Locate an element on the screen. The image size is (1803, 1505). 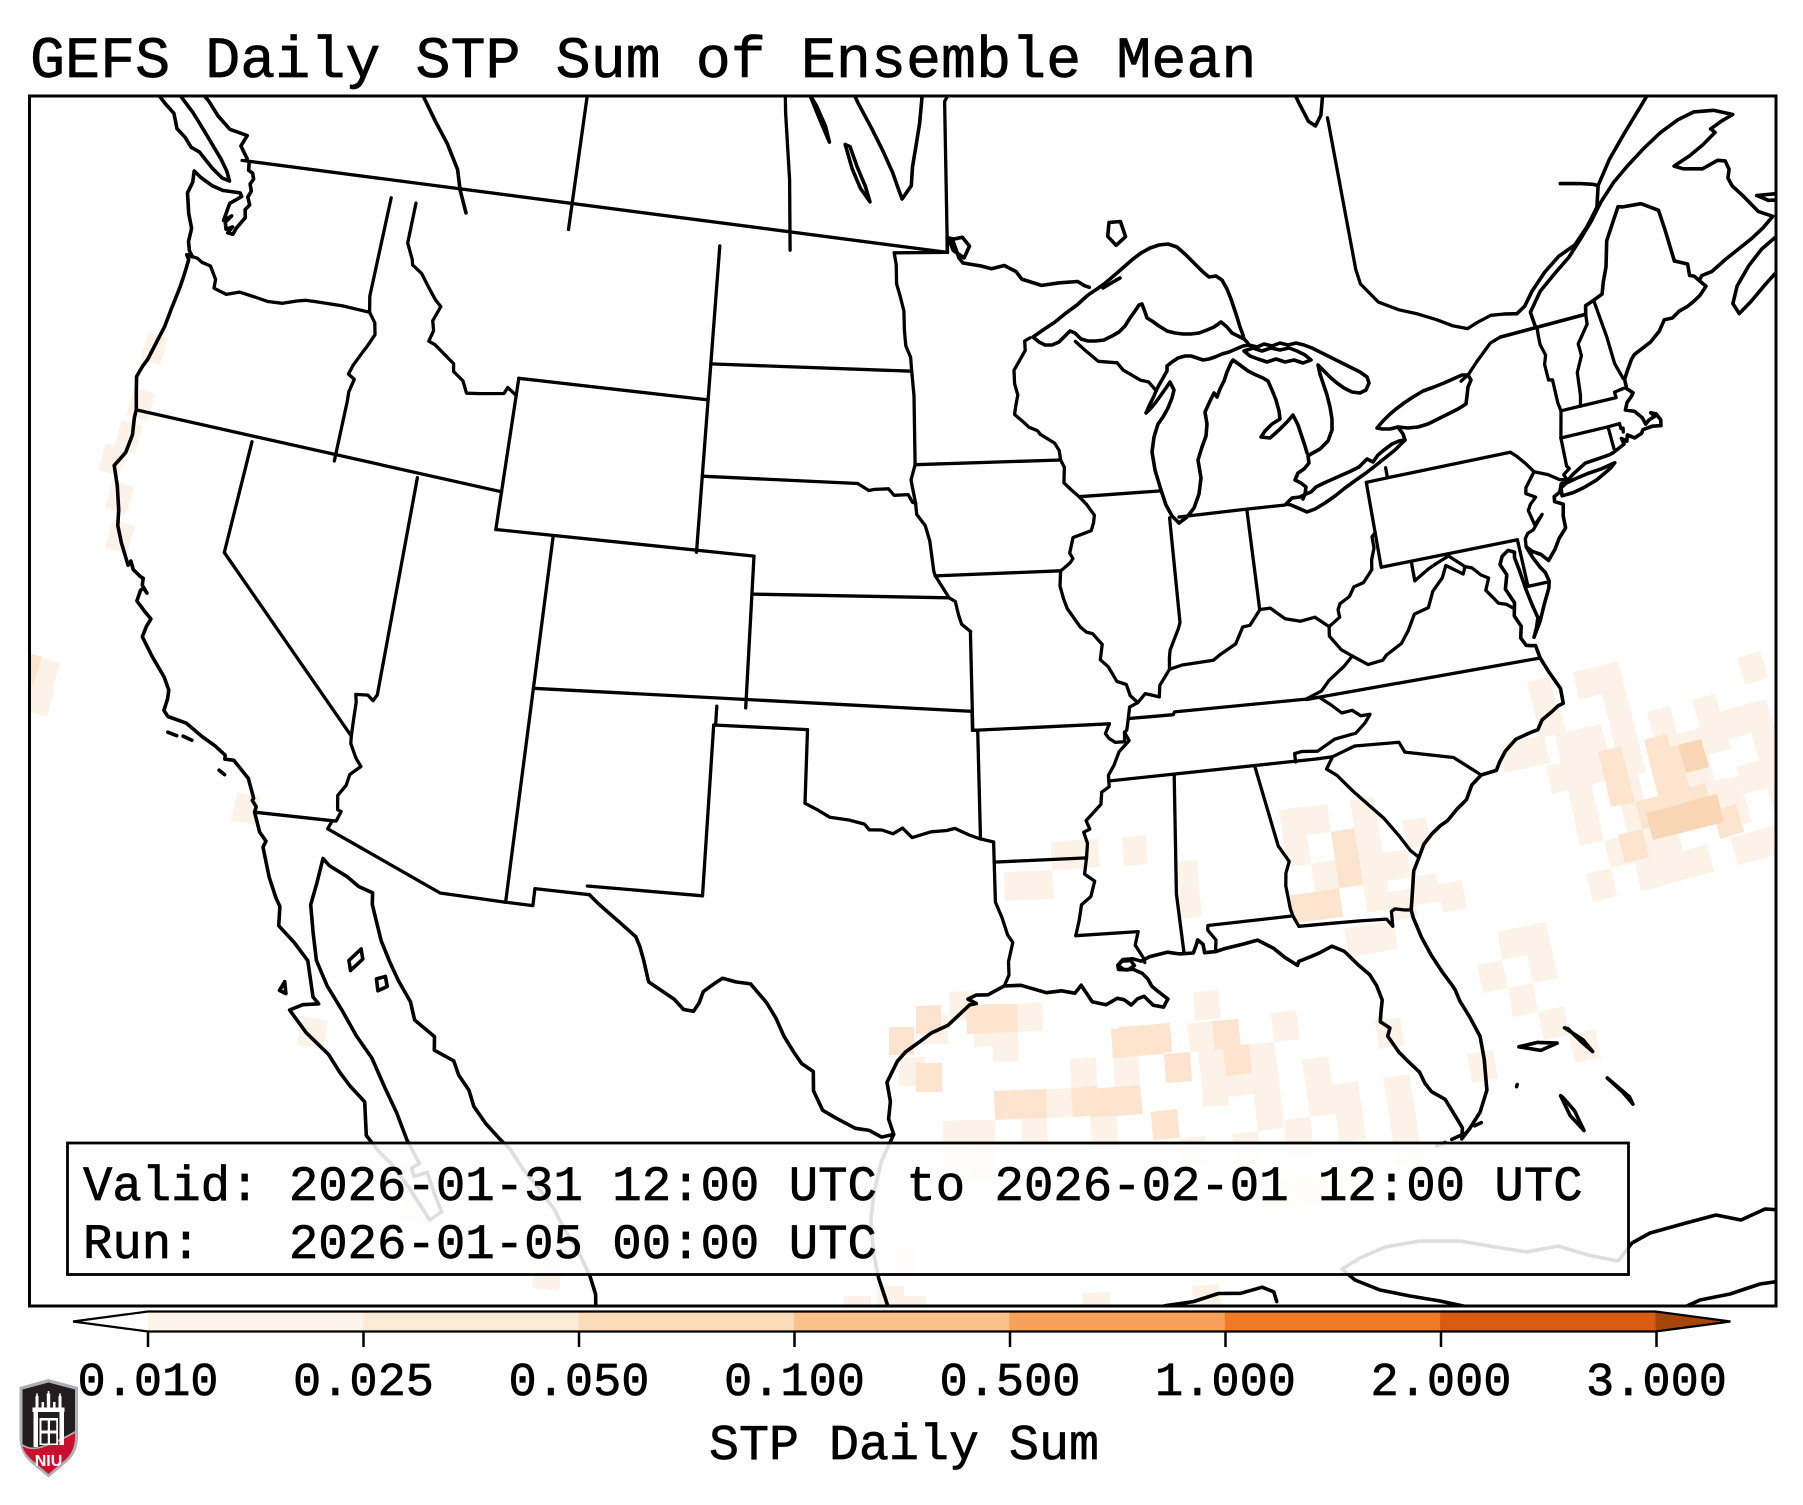
svg-text:GEFS Daily STP Sum of Ensemble: GEFS Daily STP Sum of Ensemble Mean is located at coordinates (643, 61).